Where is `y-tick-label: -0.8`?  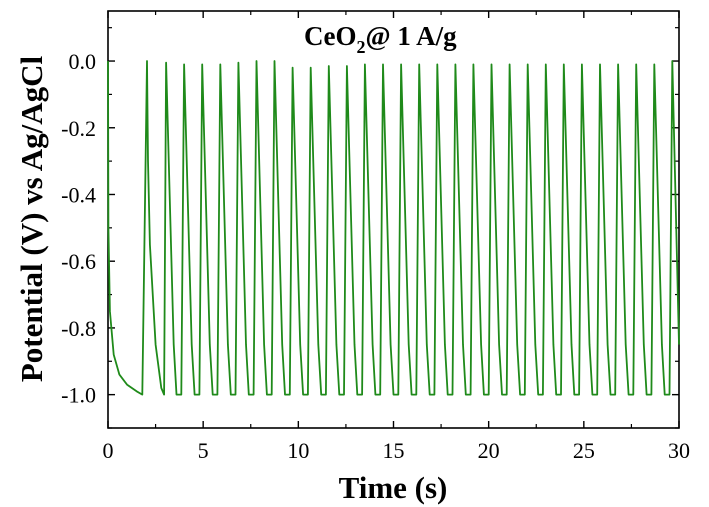
y-tick-label: -0.8 is located at coordinates (78, 328).